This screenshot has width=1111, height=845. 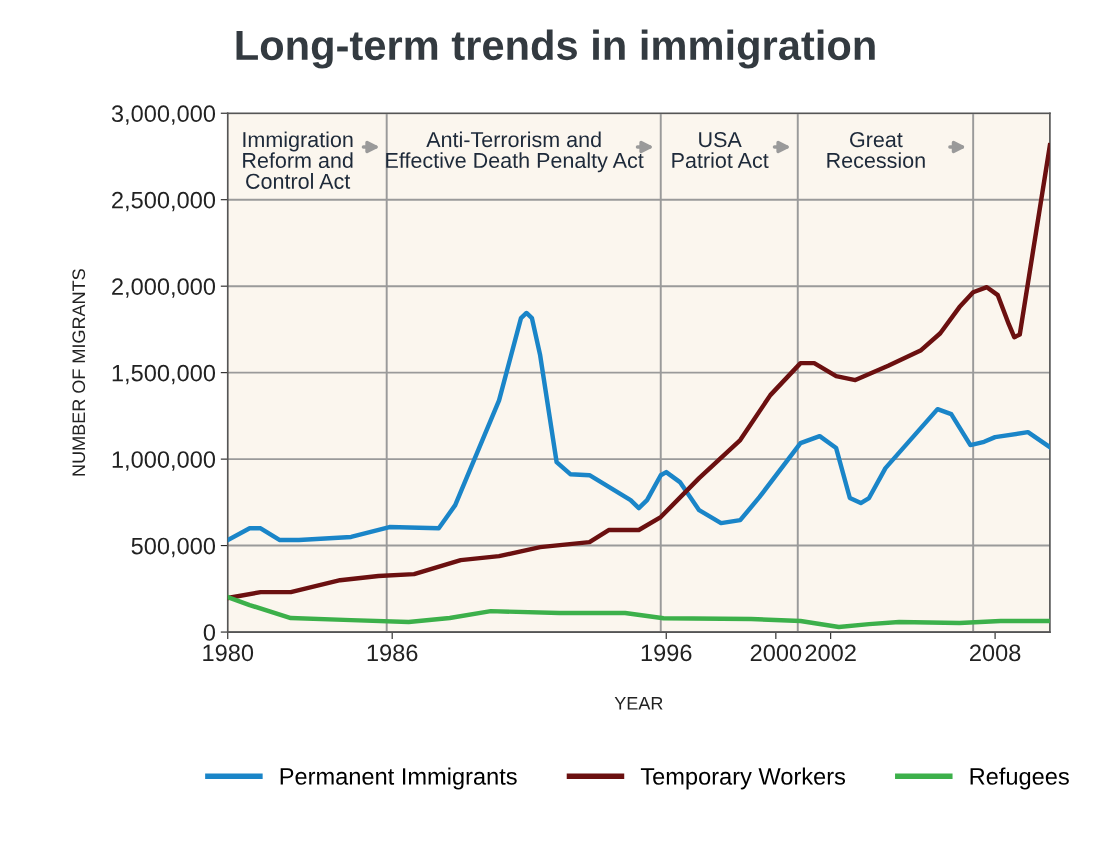 What do you see at coordinates (163, 115) in the screenshot?
I see `y-tick-label: 3,000,000` at bounding box center [163, 115].